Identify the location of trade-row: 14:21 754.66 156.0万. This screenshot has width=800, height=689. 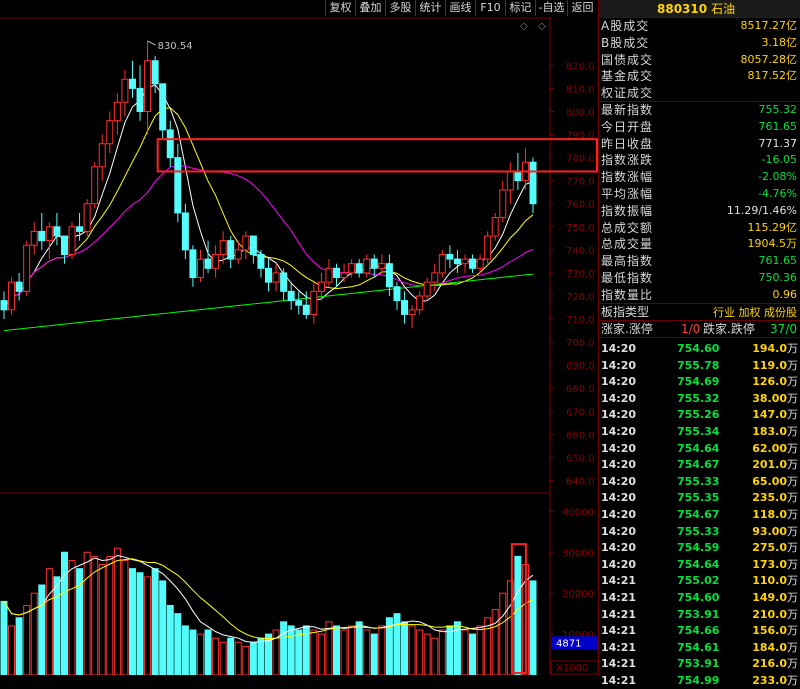
(699, 631).